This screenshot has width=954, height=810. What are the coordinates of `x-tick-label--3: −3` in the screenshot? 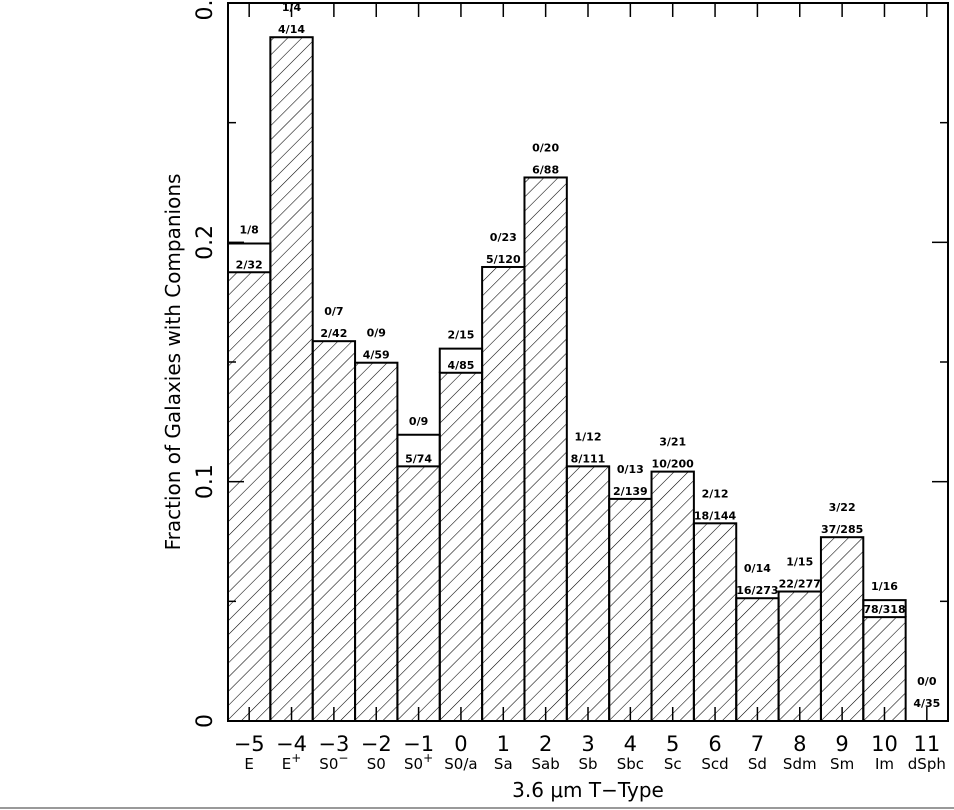 It's located at (333, 744).